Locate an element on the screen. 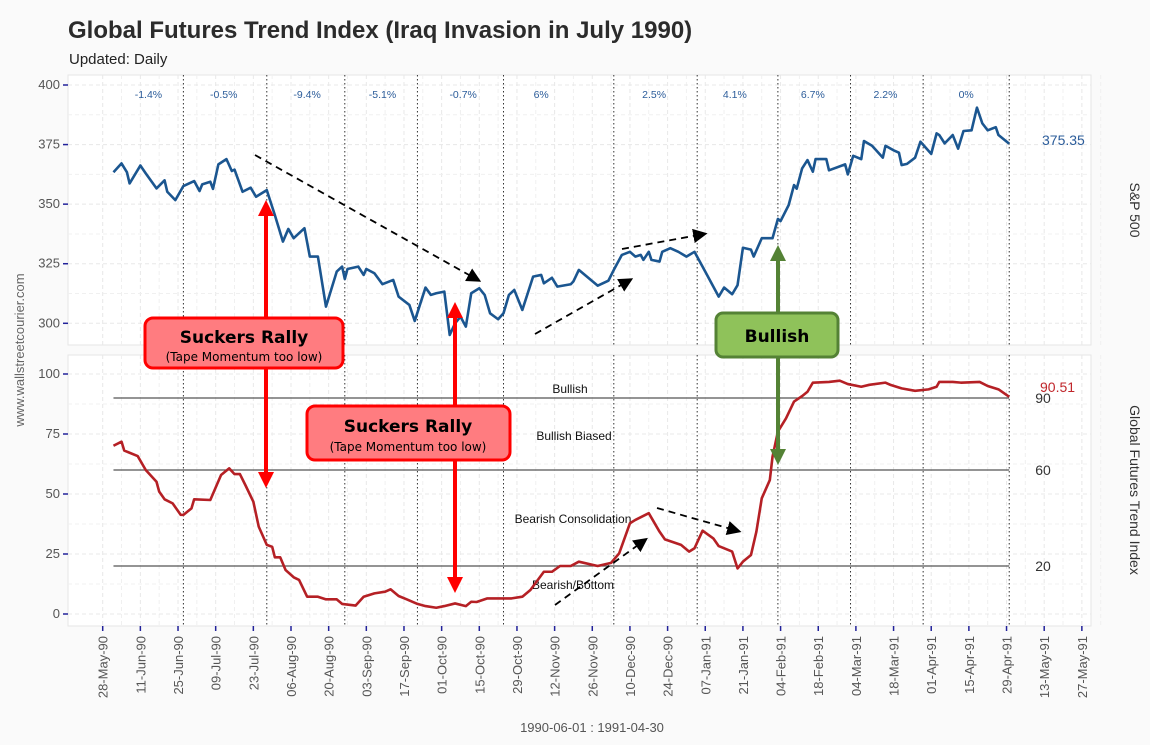  y-tick-label: 350 is located at coordinates (49, 203).